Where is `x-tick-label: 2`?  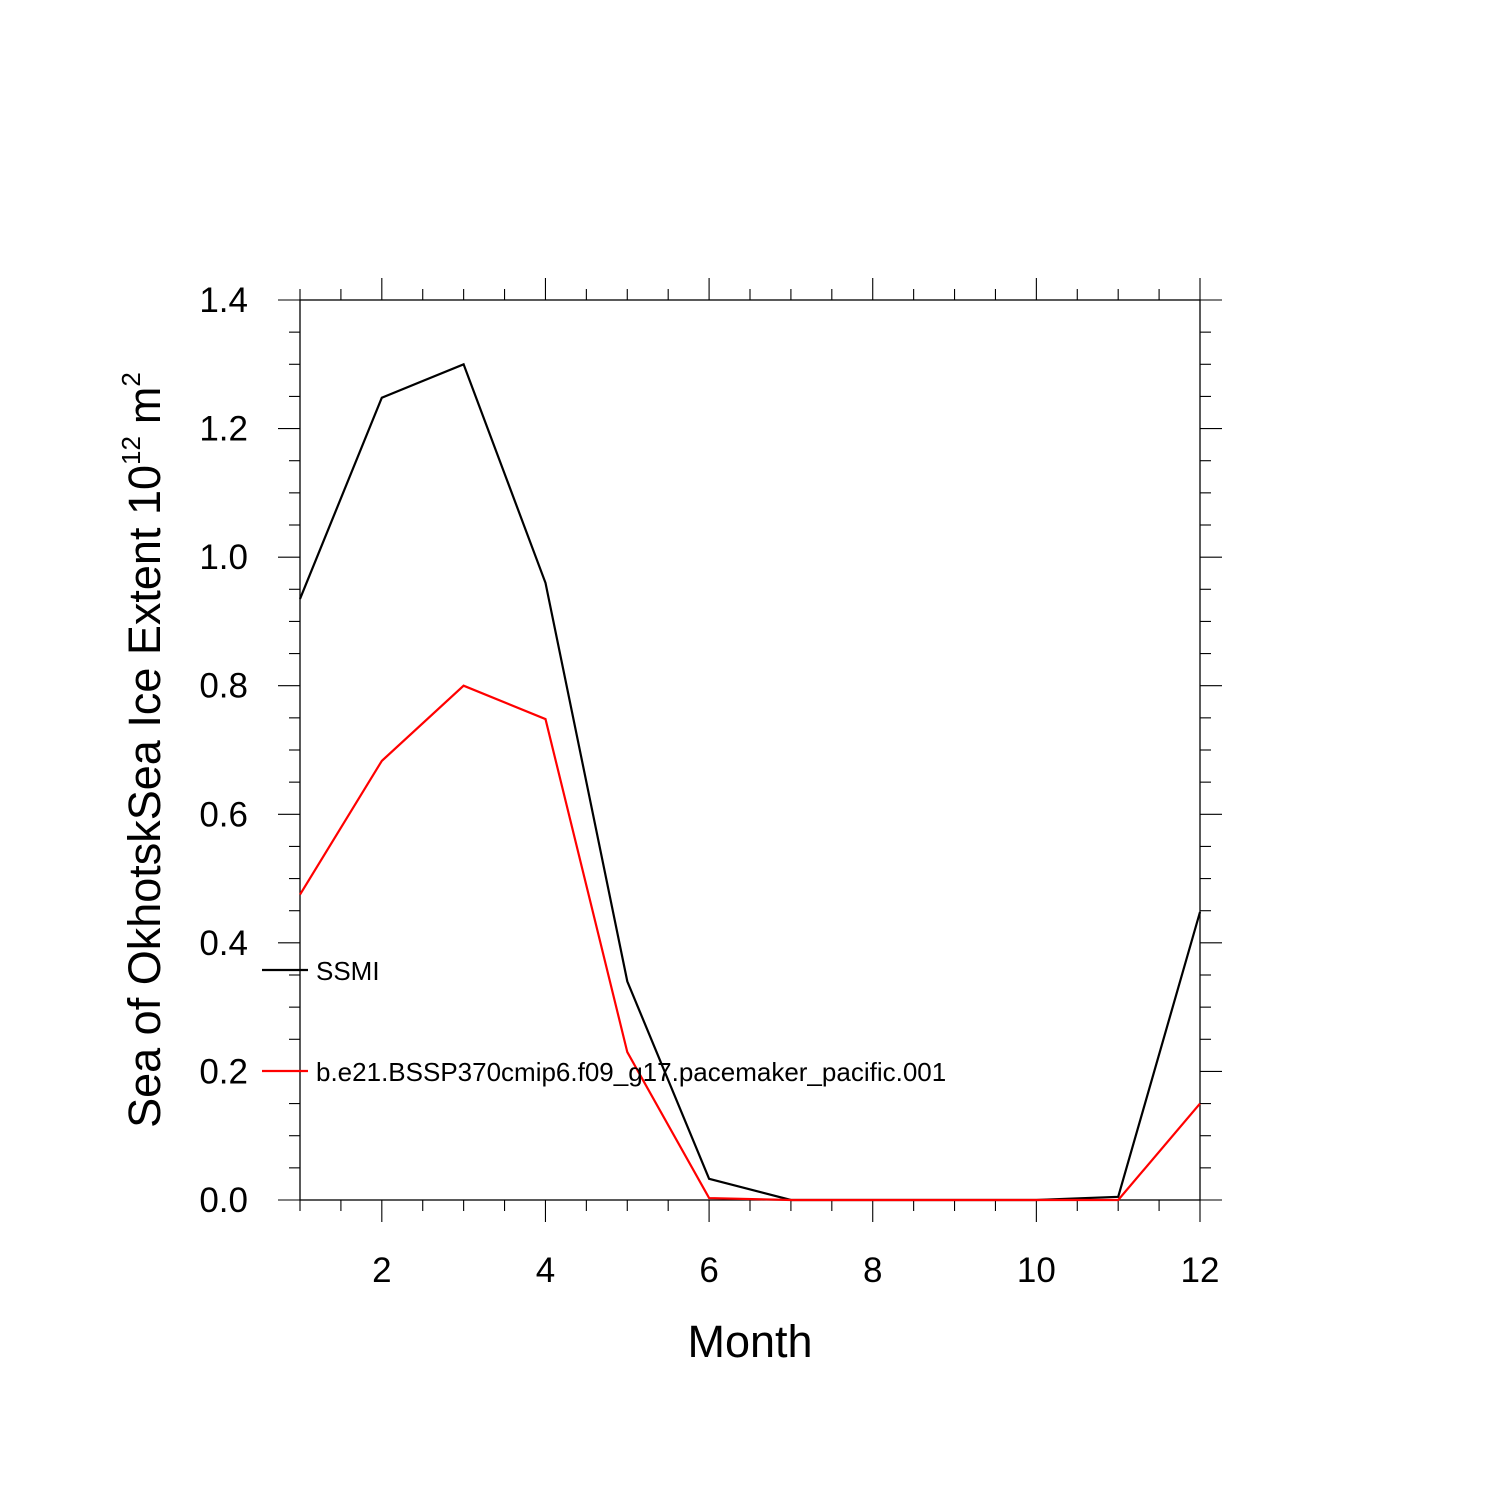 x-tick-label: 2 is located at coordinates (381, 1270).